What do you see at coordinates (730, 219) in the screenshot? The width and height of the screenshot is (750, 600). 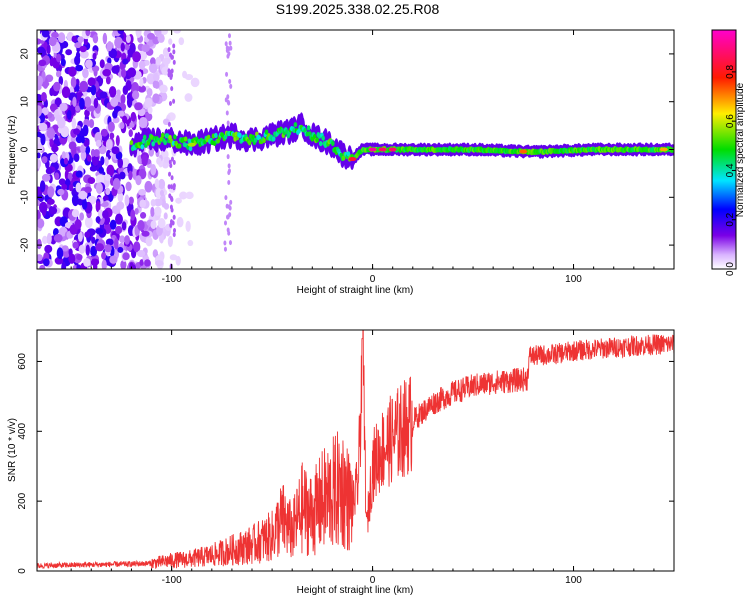 I see `colorbar-tick-label: 0.2` at bounding box center [730, 219].